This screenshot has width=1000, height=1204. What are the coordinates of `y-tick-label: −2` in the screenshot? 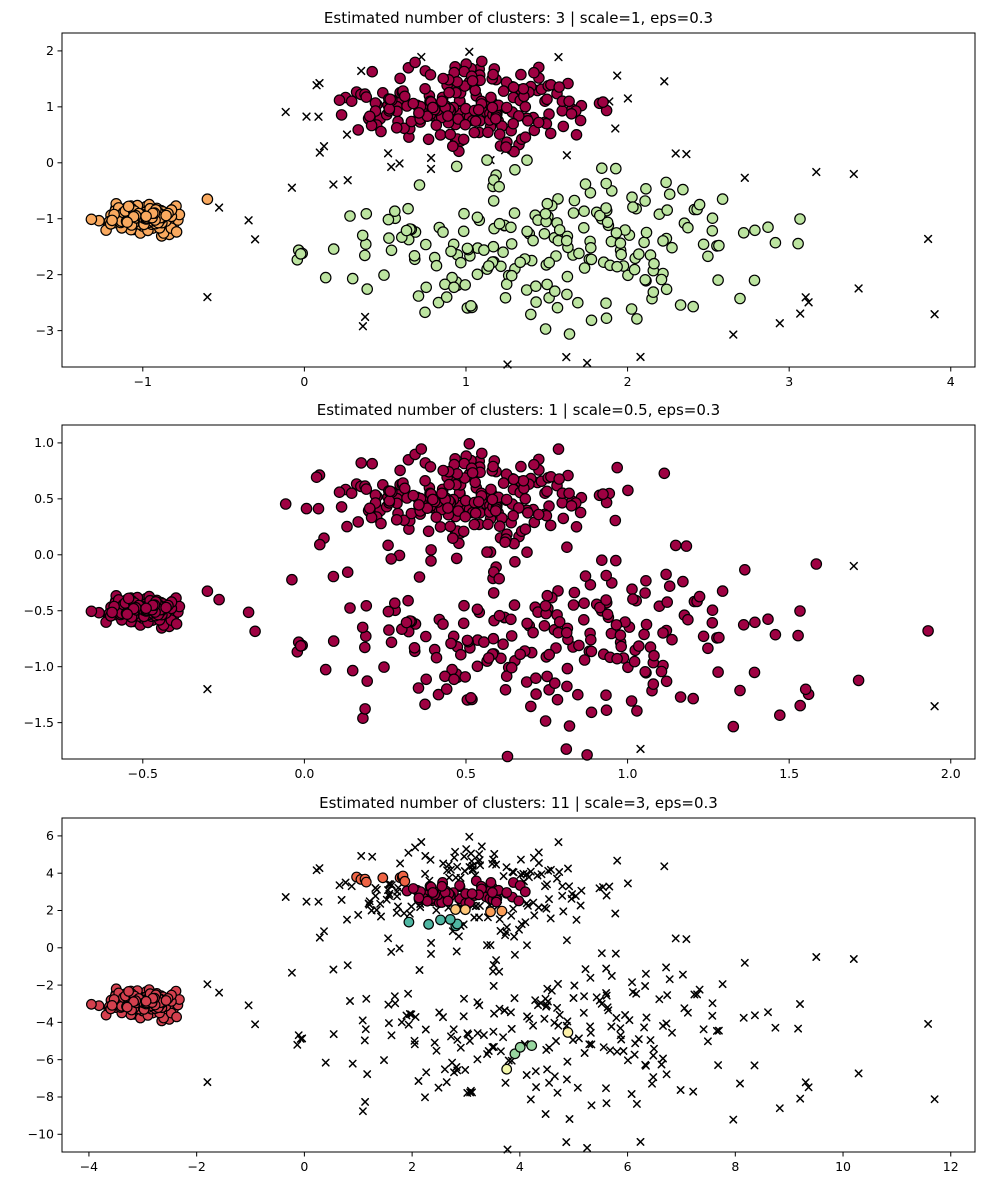 It's located at (45, 274).